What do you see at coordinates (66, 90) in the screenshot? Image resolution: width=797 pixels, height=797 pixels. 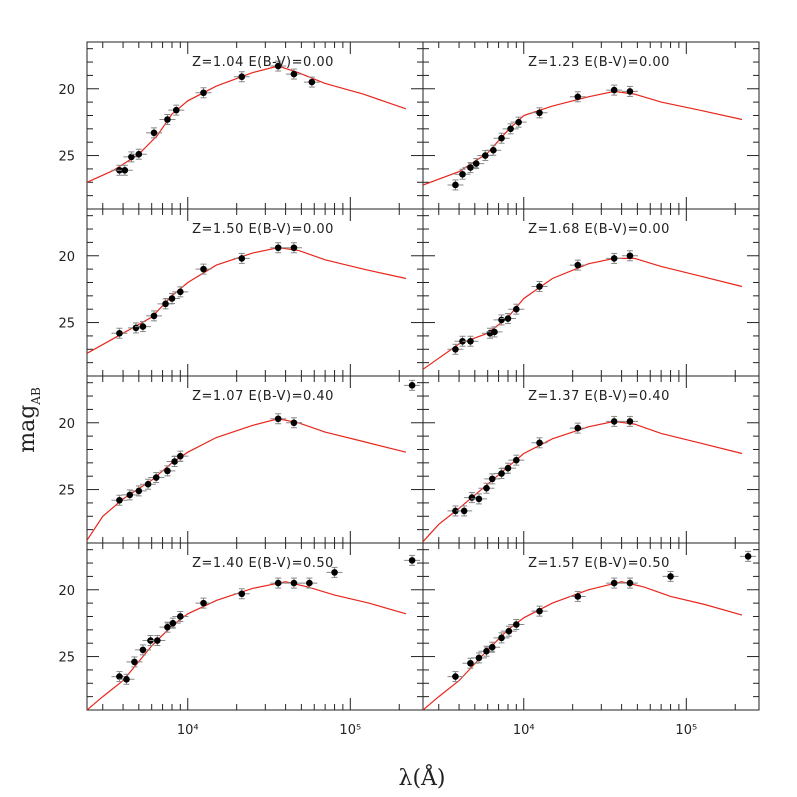 I see `y-tick-label: 20` at bounding box center [66, 90].